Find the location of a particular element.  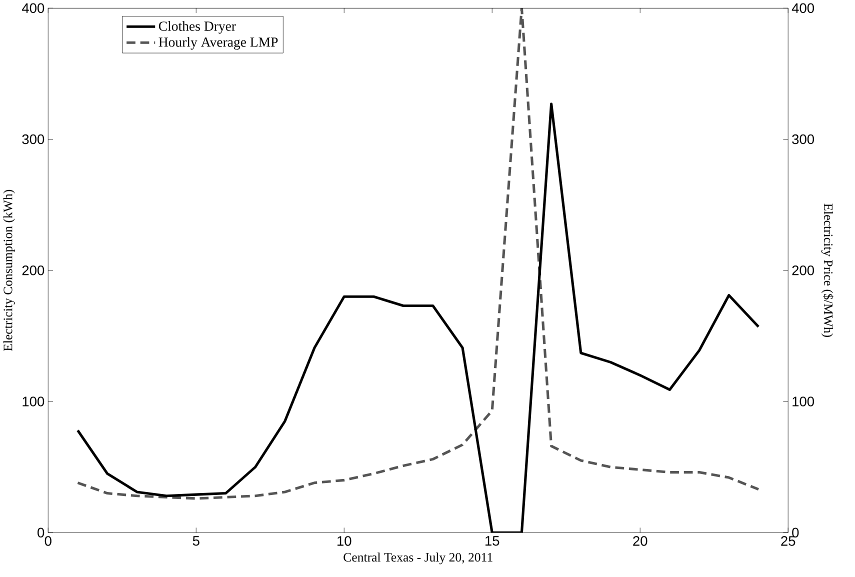

x-tick-label: 10 is located at coordinates (345, 541).